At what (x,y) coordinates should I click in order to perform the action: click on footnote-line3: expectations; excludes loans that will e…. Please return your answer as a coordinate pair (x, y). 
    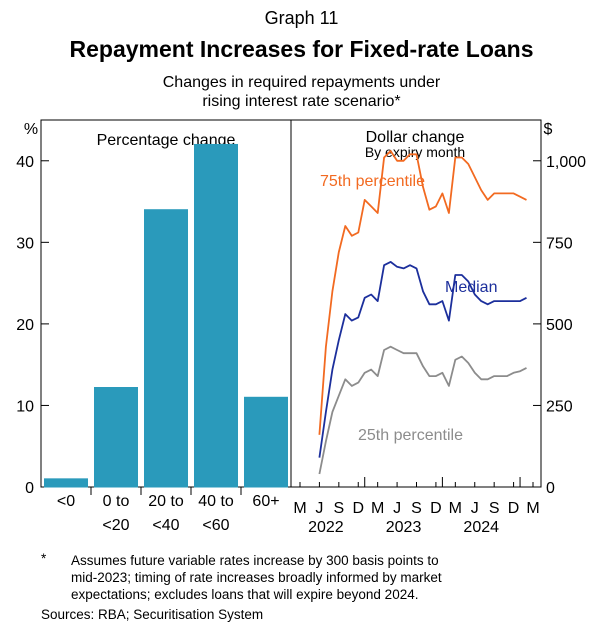
    Looking at the image, I should click on (245, 594).